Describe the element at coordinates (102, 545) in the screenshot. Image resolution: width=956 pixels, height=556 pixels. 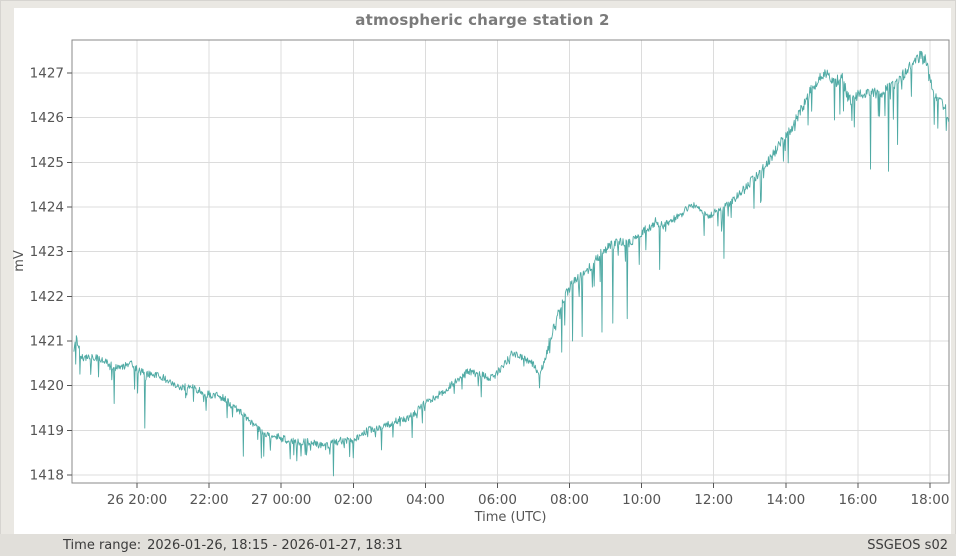
I see `time-range-label: Time range:` at that location.